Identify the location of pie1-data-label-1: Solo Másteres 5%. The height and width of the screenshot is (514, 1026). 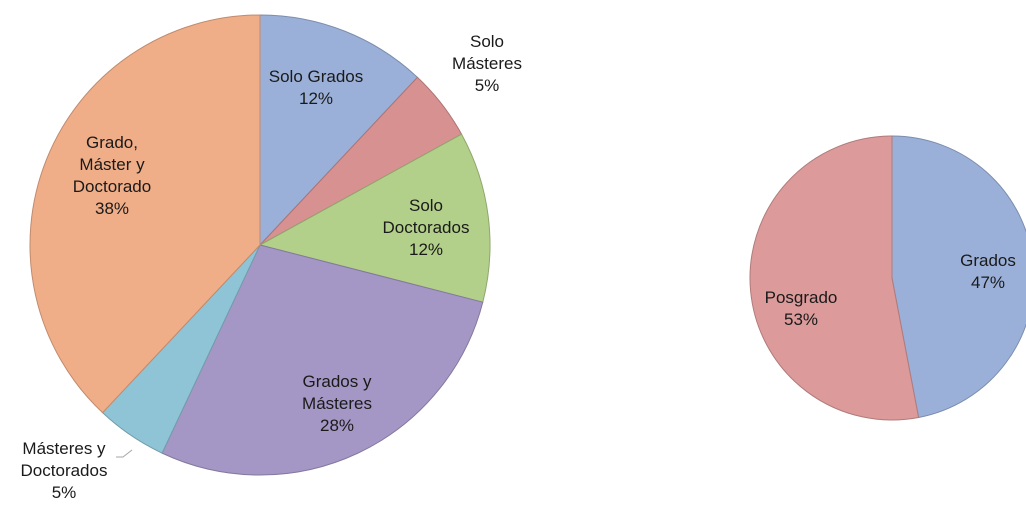
(487, 63).